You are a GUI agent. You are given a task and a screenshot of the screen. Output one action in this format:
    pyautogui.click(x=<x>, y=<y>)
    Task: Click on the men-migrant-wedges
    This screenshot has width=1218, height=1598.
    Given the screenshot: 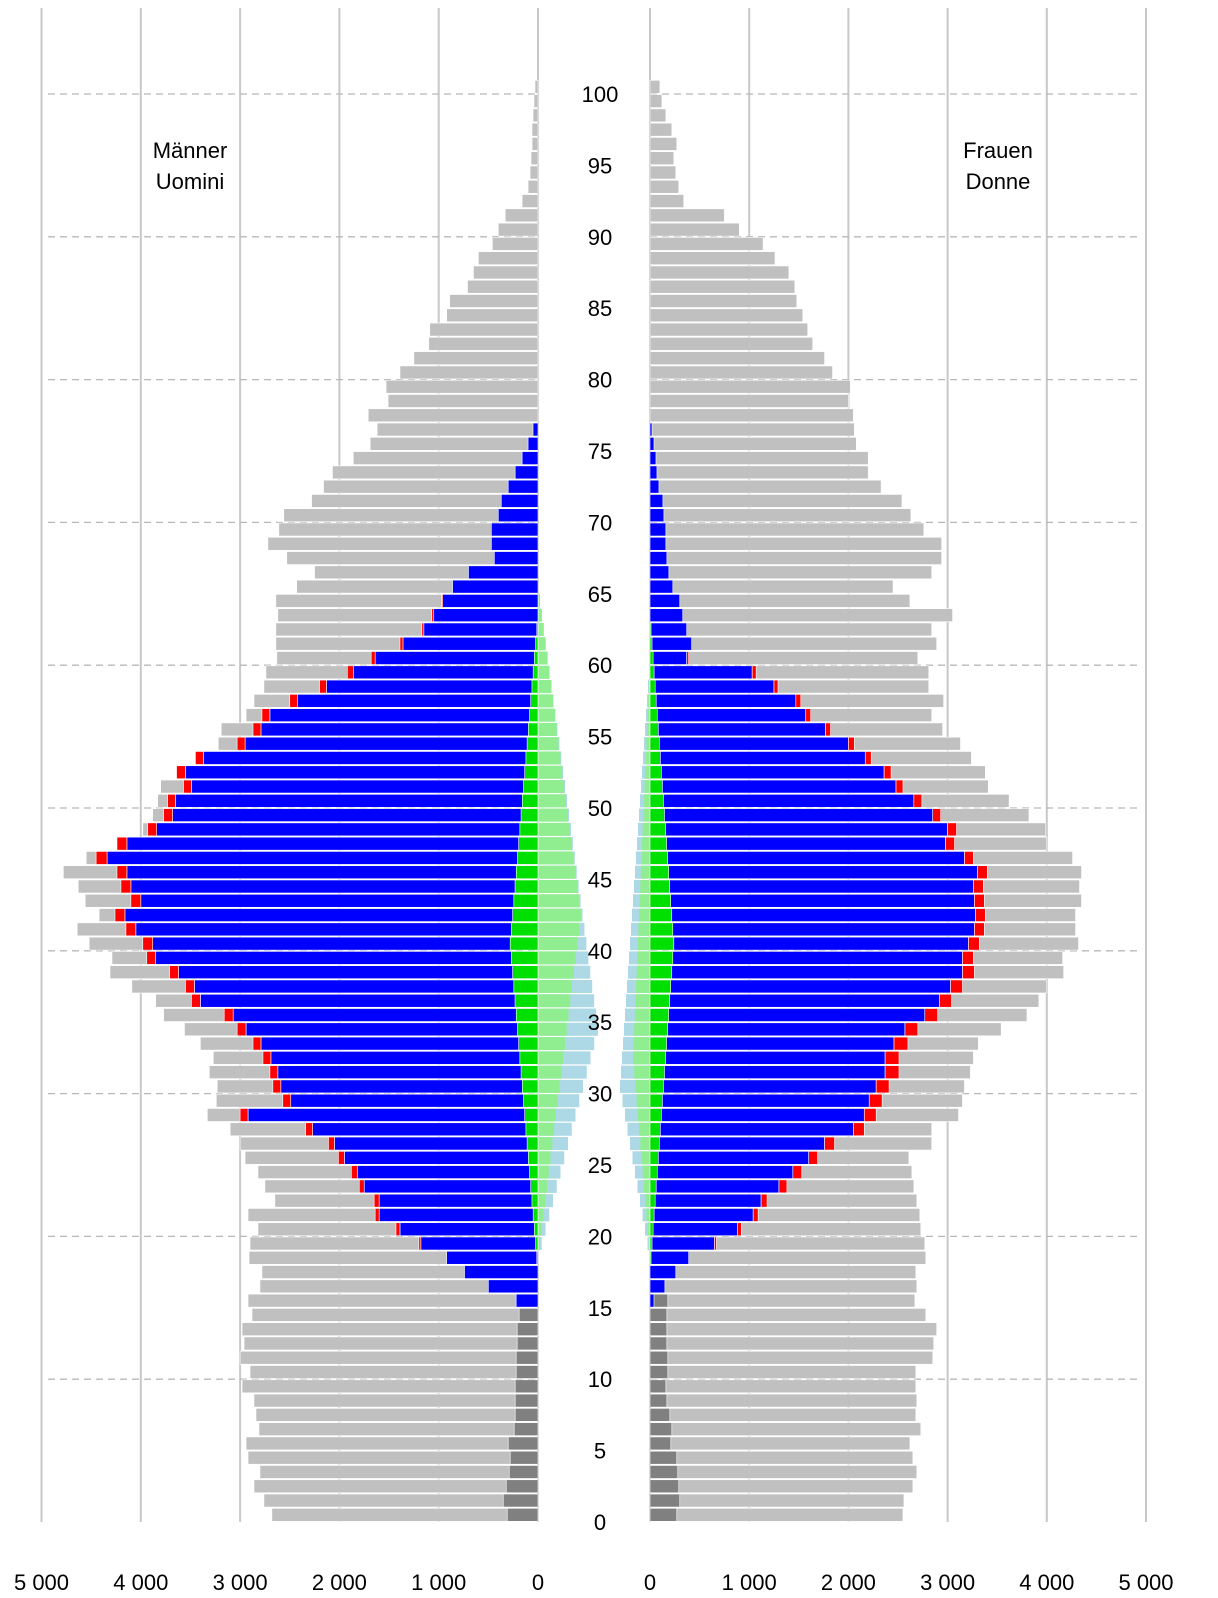 What is the action you would take?
    pyautogui.click(x=568, y=922)
    